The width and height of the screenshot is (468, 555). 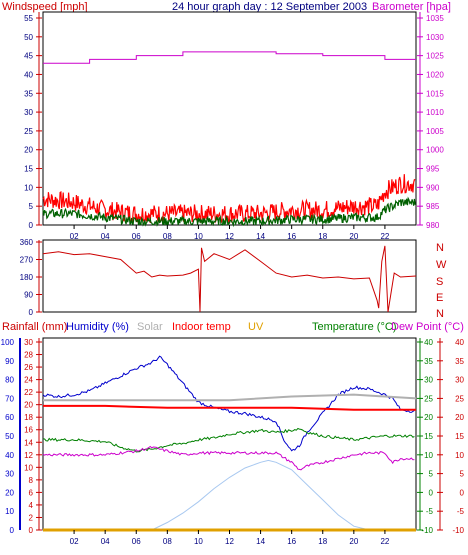 I want to click on series-barometer, so click(x=229, y=57).